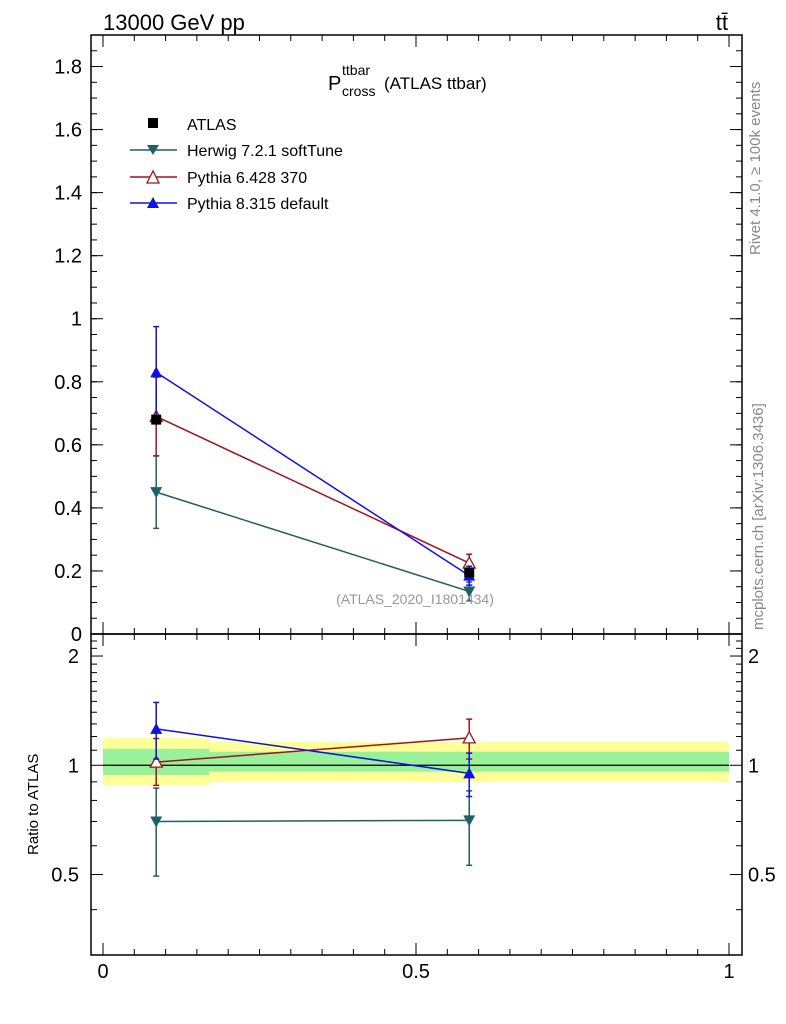  I want to click on legend-label-pythia6: Pythia 6.428 370, so click(247, 178).